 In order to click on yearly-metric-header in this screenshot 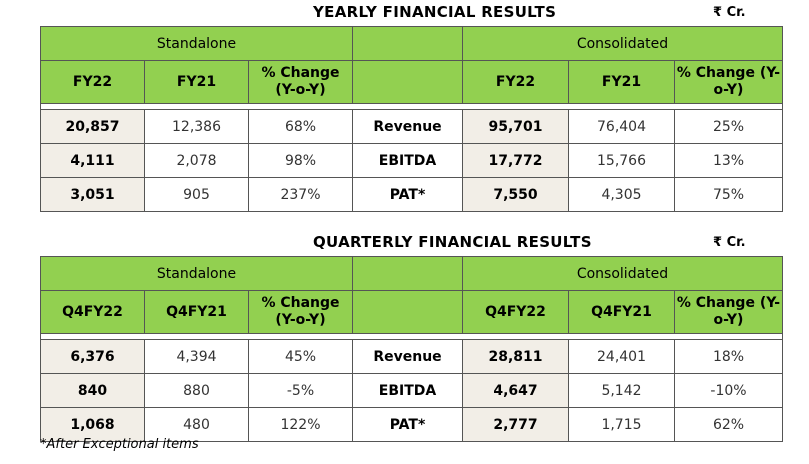, I will do `click(407, 43)`.